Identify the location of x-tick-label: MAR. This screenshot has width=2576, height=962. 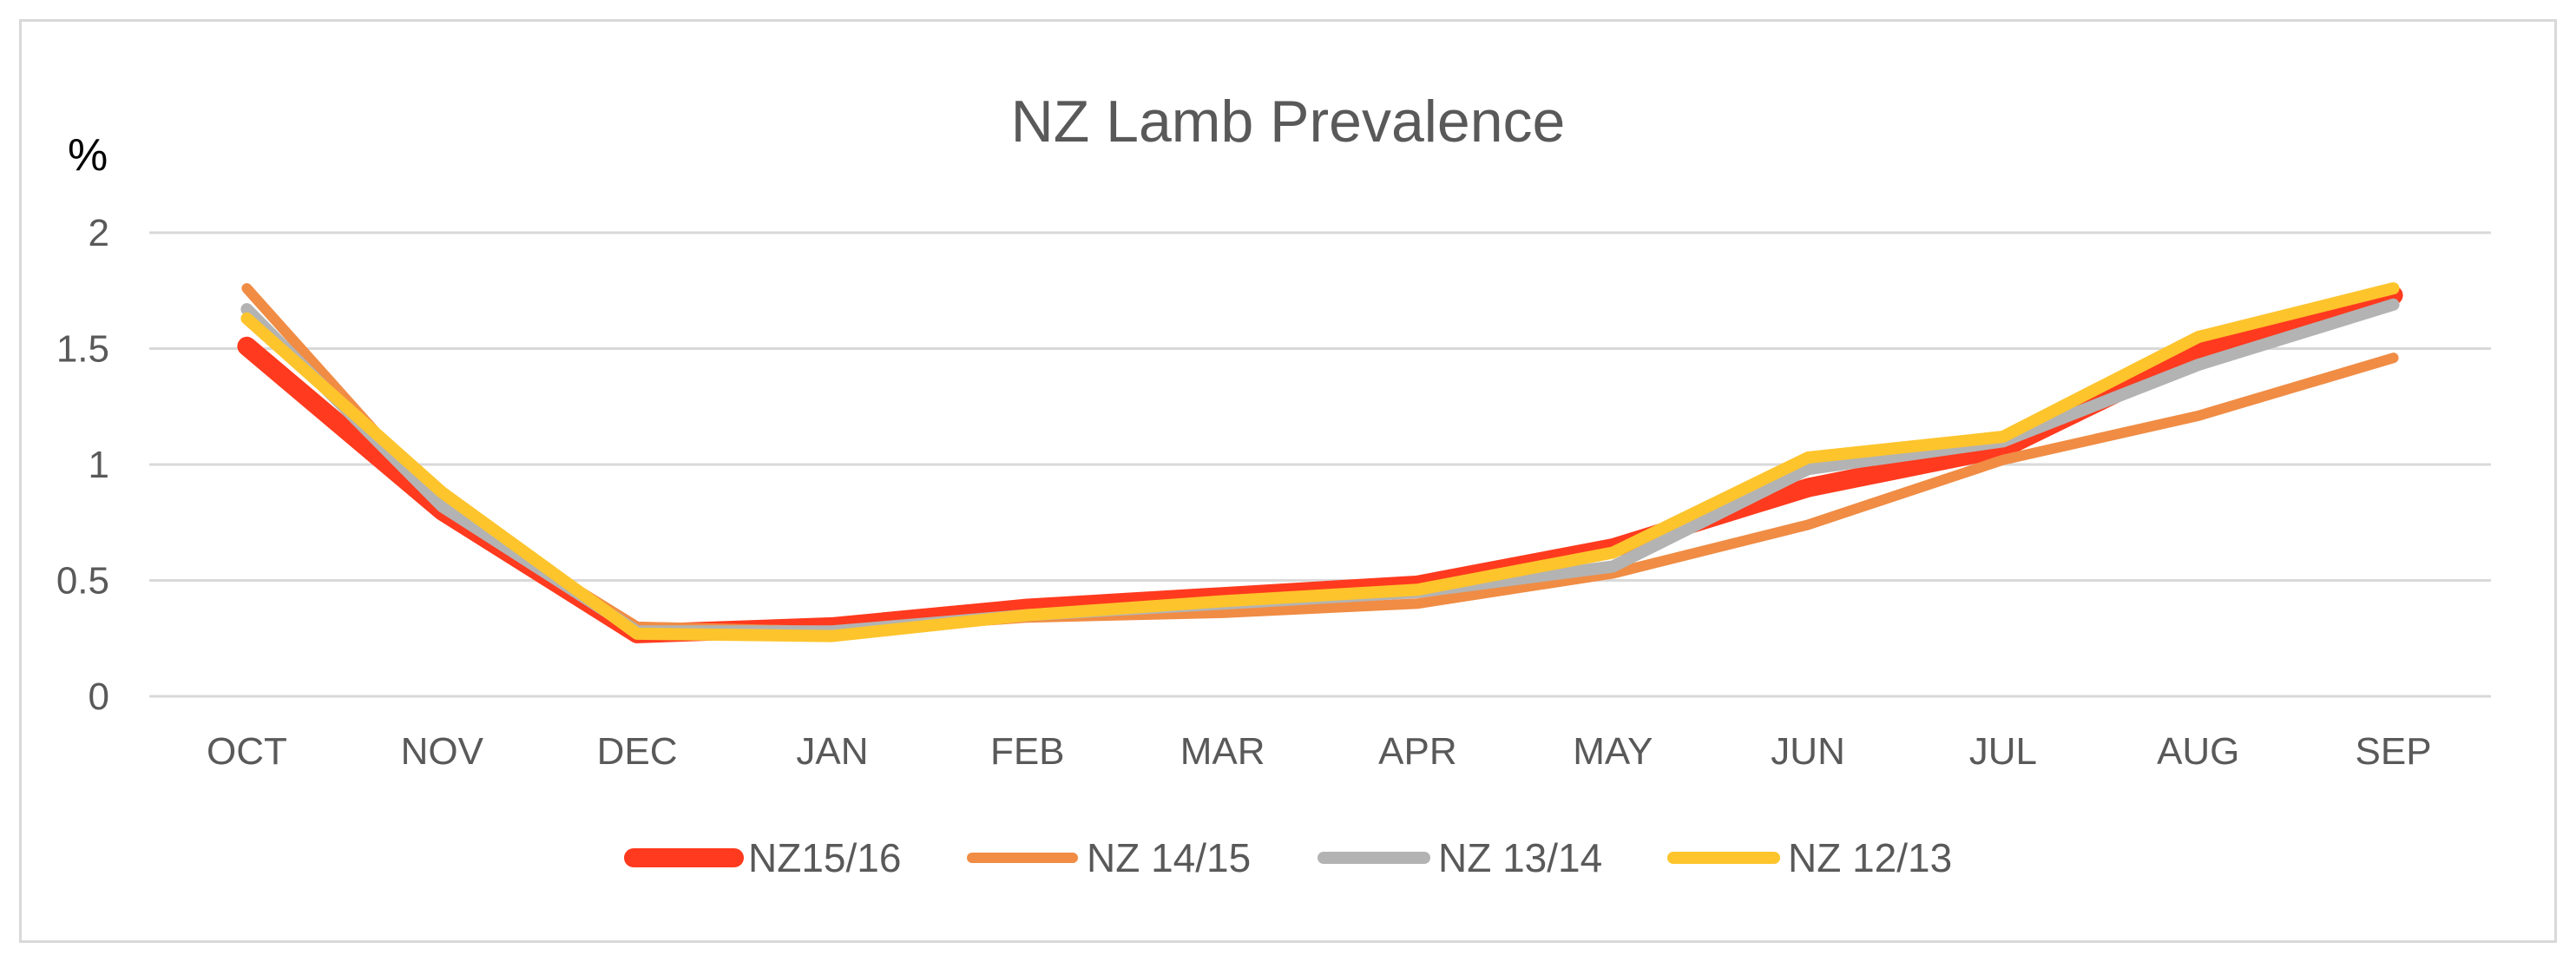
(1222, 751).